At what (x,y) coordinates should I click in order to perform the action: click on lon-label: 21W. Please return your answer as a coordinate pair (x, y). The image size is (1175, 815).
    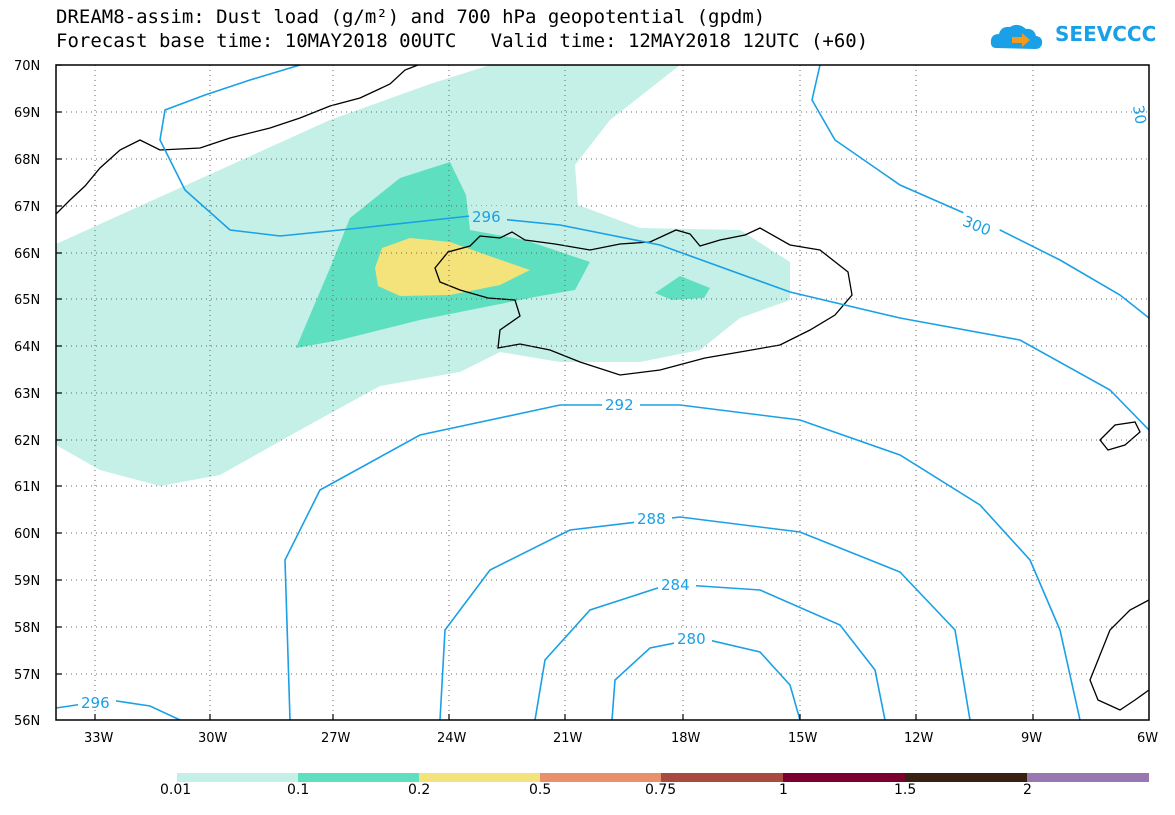
    Looking at the image, I should click on (568, 738).